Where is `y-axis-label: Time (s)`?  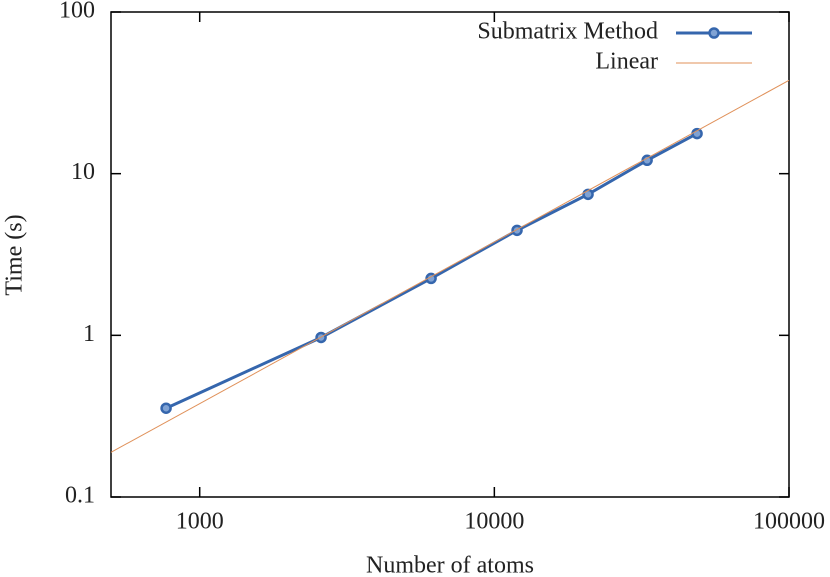 y-axis-label: Time (s) is located at coordinates (15, 254).